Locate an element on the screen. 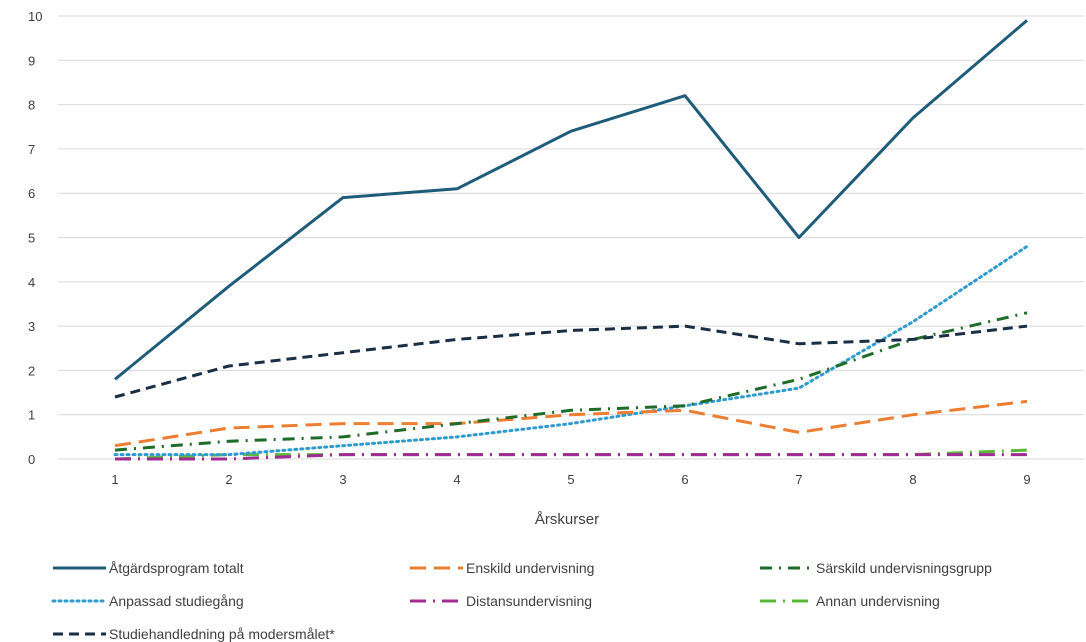 This screenshot has width=1086, height=642. x-tick-label: 1 is located at coordinates (114, 479).